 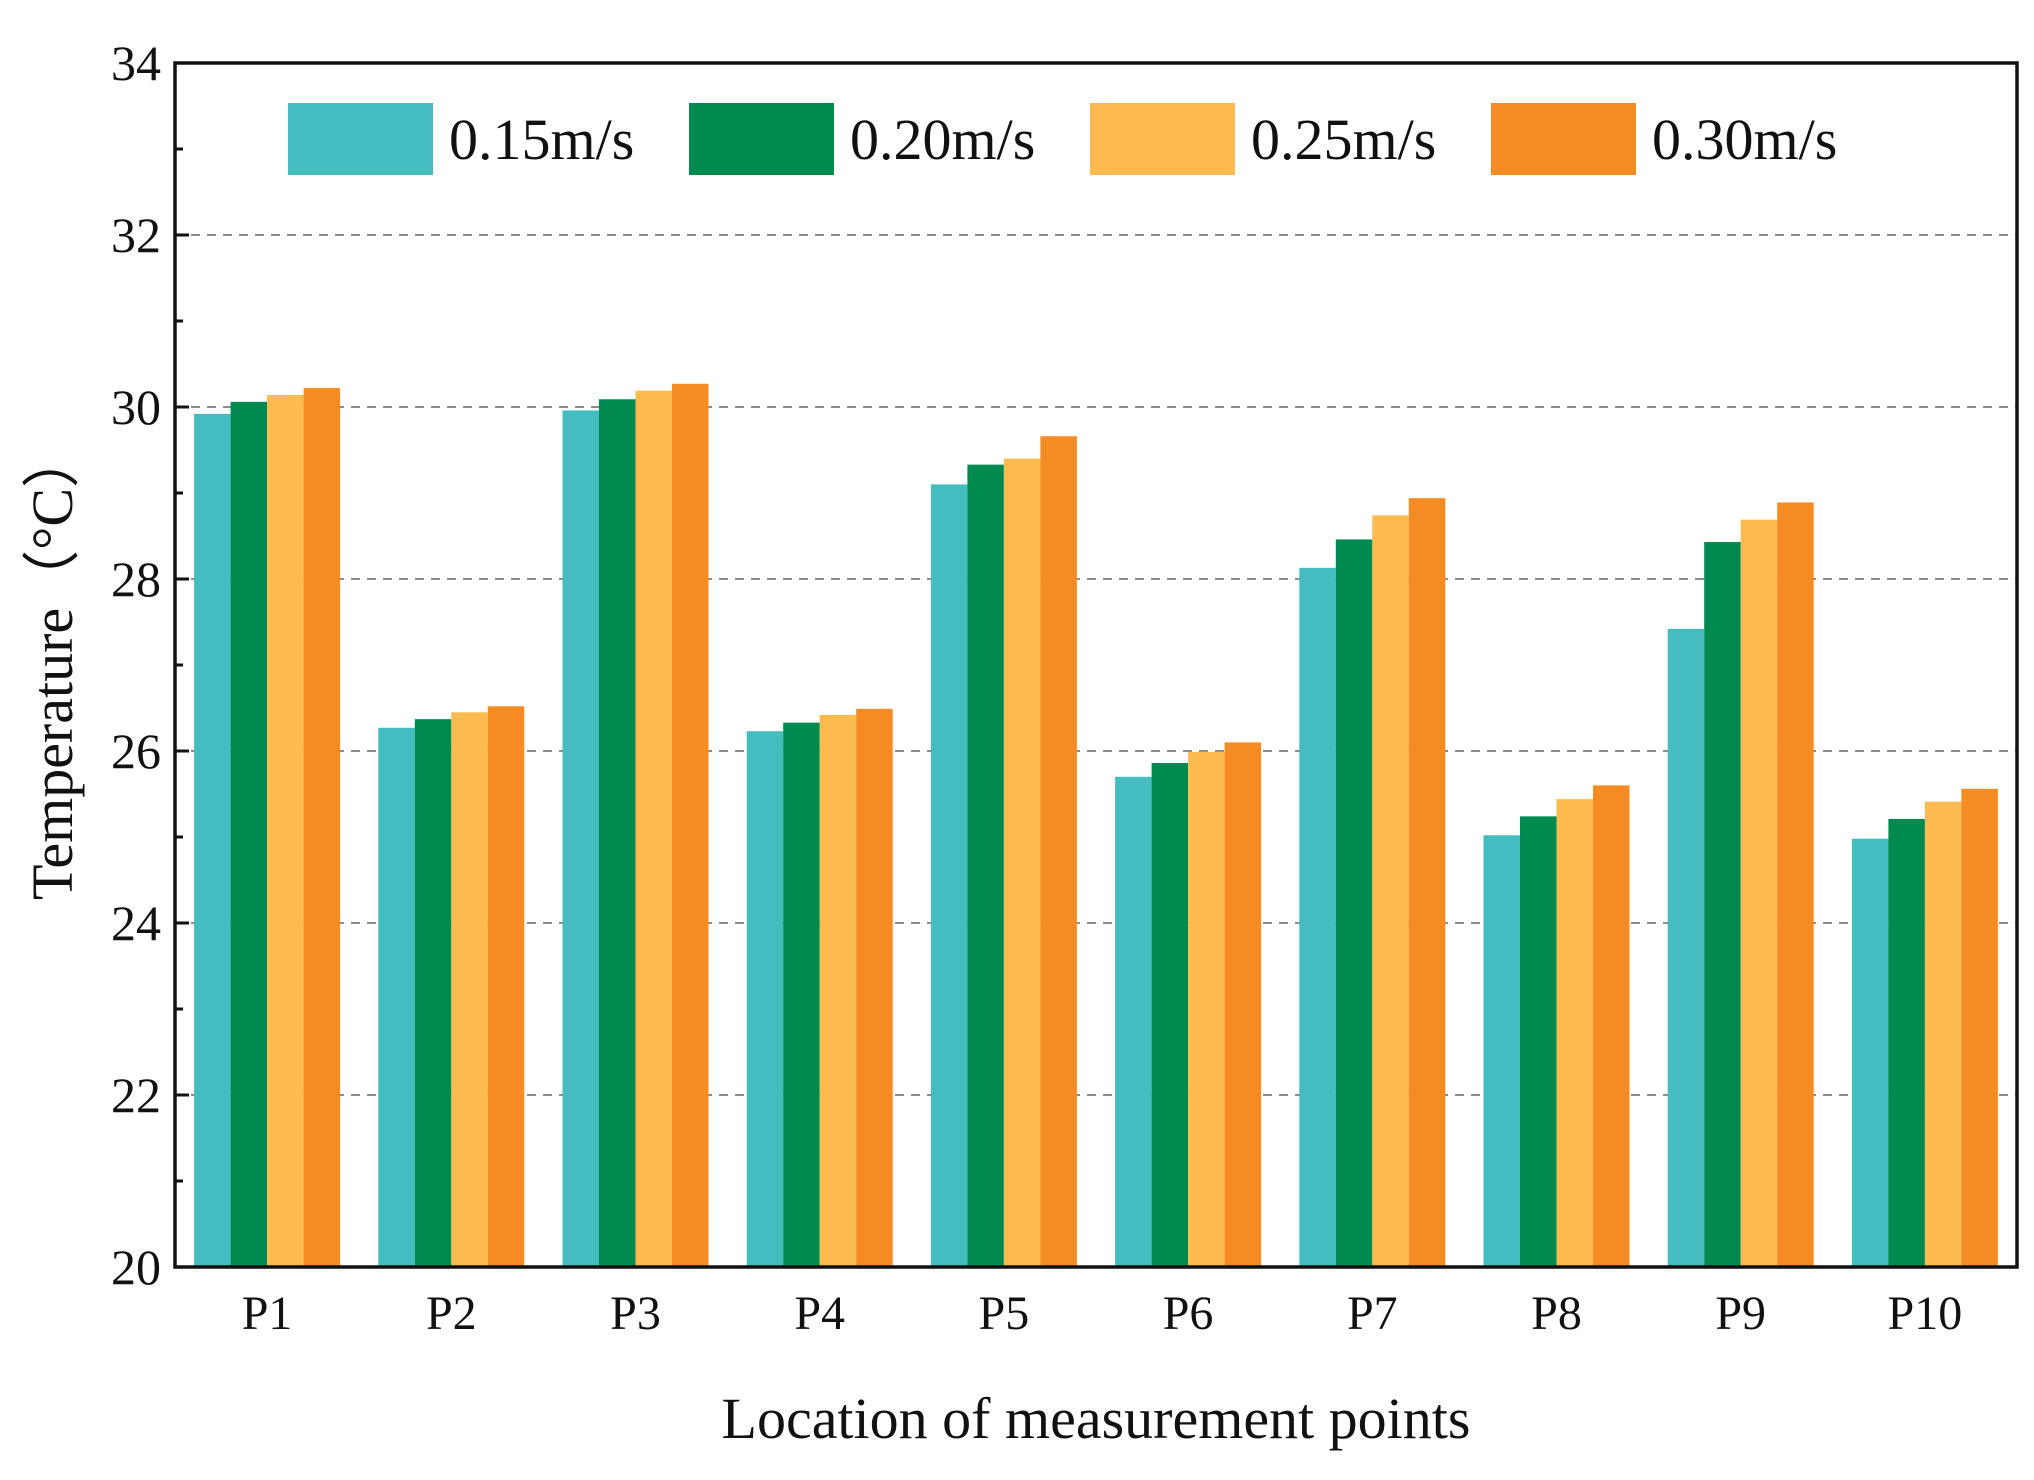 What do you see at coordinates (136, 63) in the screenshot?
I see `y-tick-label: 34` at bounding box center [136, 63].